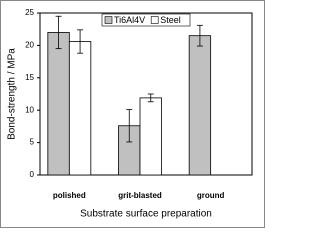 This screenshot has width=320, height=240. Describe the element at coordinates (12, 94) in the screenshot. I see `y-axis-title: Bond-strength / MPa` at that location.